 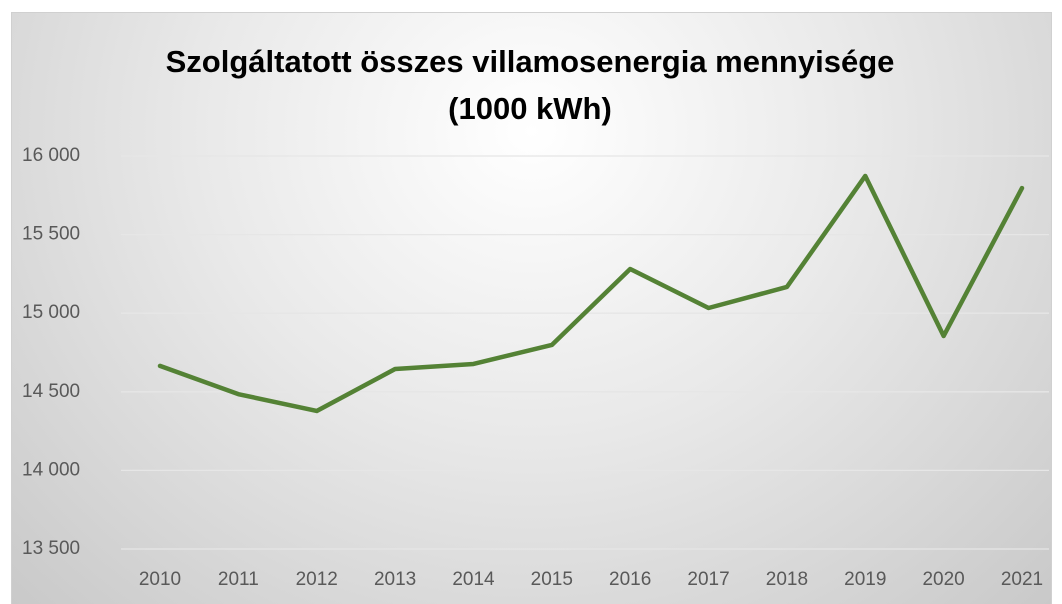 I want to click on x-tick-label: 2017, so click(x=708, y=579).